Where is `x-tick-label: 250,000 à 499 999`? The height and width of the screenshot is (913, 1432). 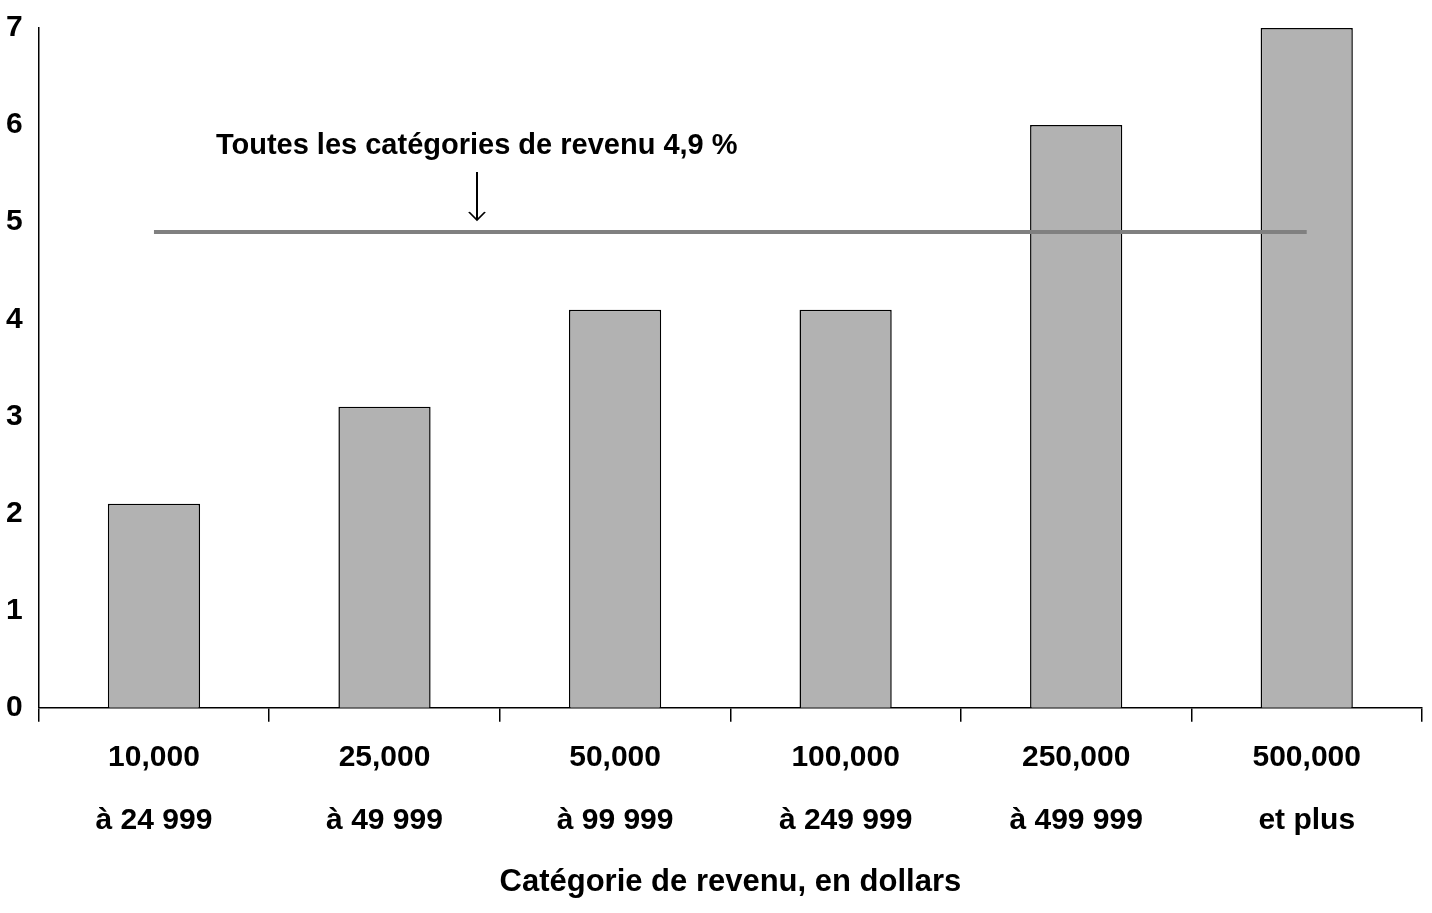 x-tick-label: 250,000 à 499 999 is located at coordinates (1076, 786).